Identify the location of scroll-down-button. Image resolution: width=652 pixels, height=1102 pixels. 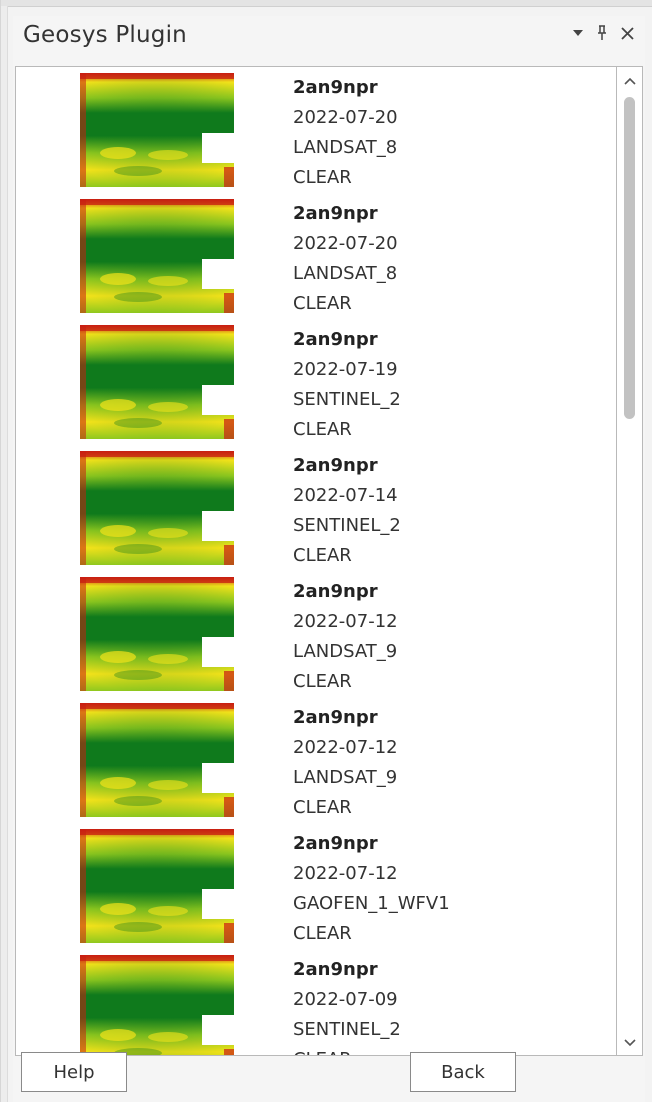
(629, 1043).